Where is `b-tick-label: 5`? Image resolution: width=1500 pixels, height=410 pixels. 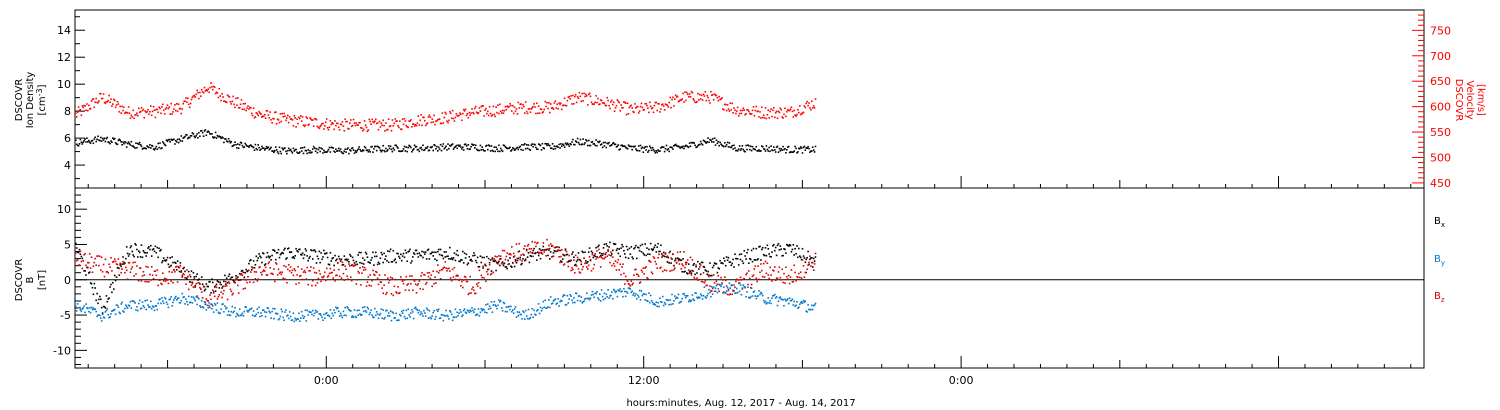 b-tick-label: 5 is located at coordinates (67, 244).